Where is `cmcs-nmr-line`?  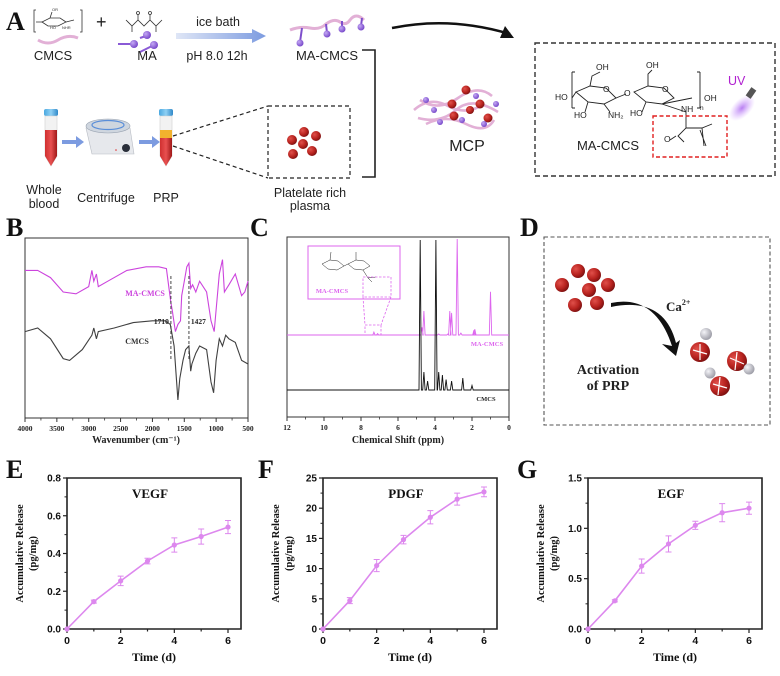
cmcs-nmr-line is located at coordinates (398, 315).